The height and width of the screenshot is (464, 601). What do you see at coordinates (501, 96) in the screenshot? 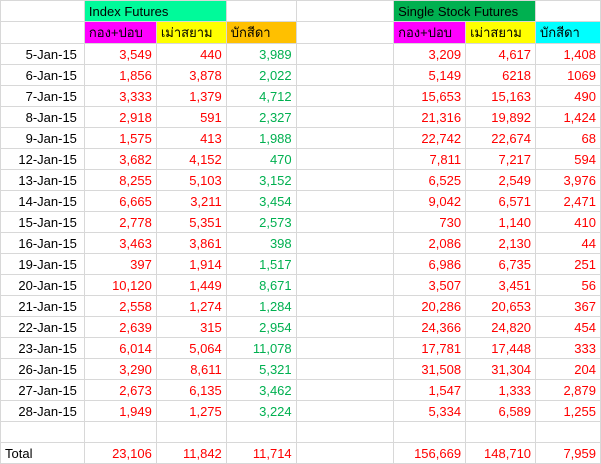
I see `value-cell: 15,163` at bounding box center [501, 96].